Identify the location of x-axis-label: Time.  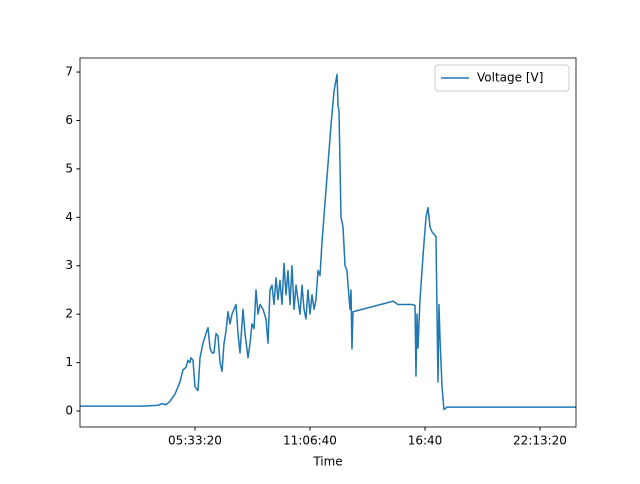
(327, 462).